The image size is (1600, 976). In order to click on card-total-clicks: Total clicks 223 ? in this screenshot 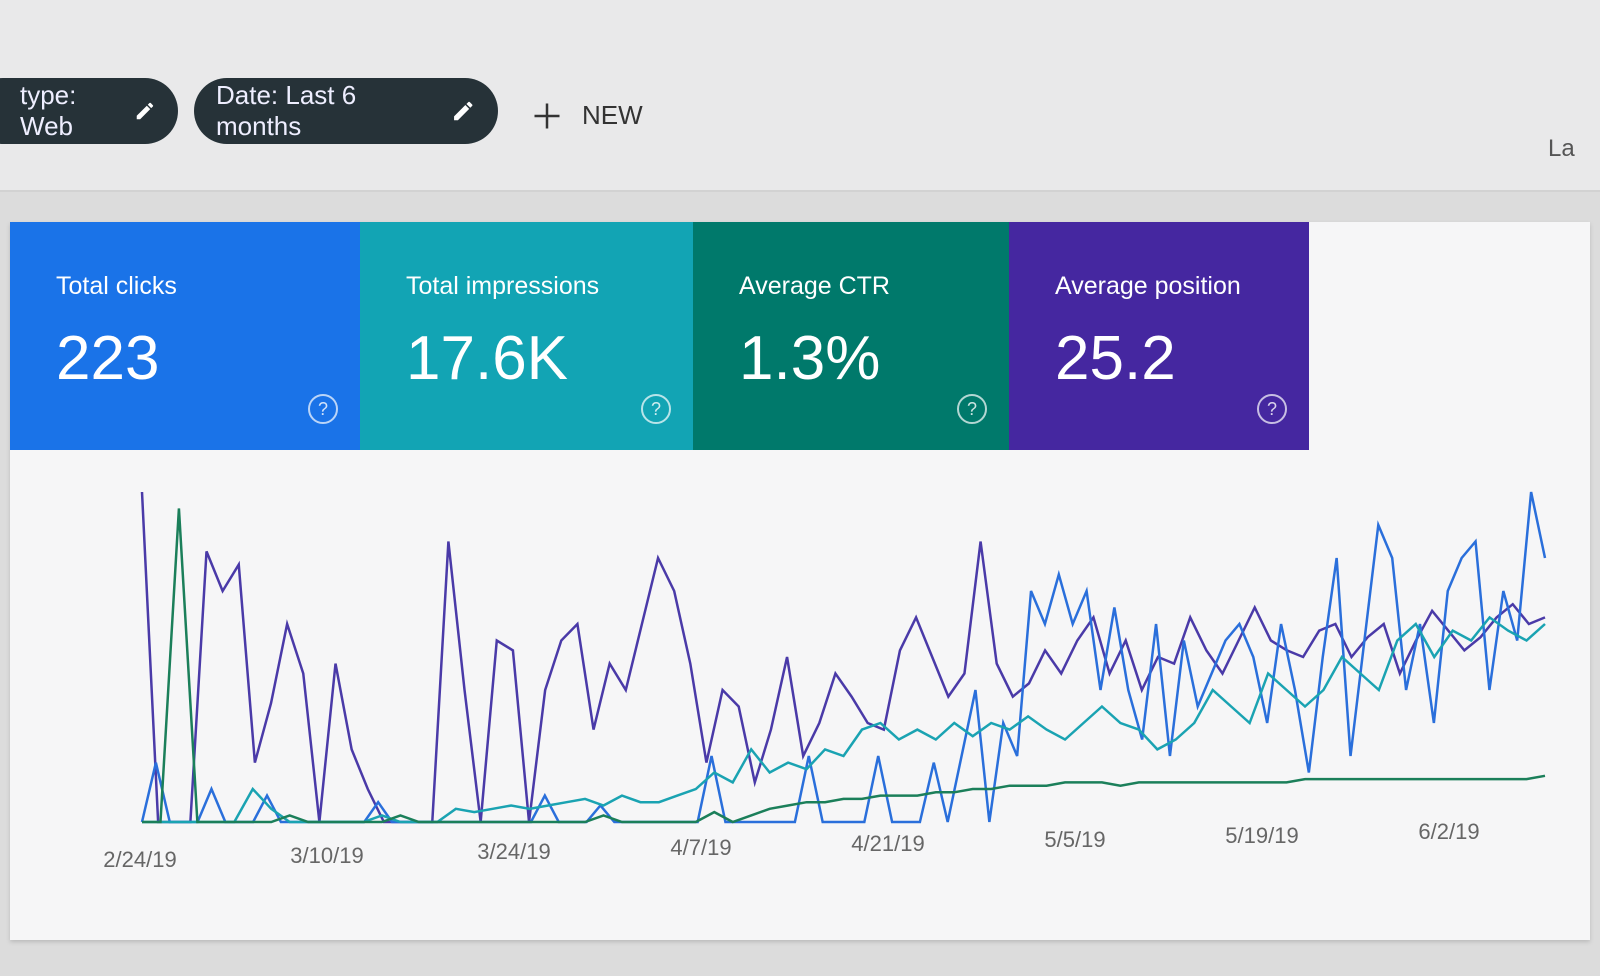, I will do `click(185, 336)`.